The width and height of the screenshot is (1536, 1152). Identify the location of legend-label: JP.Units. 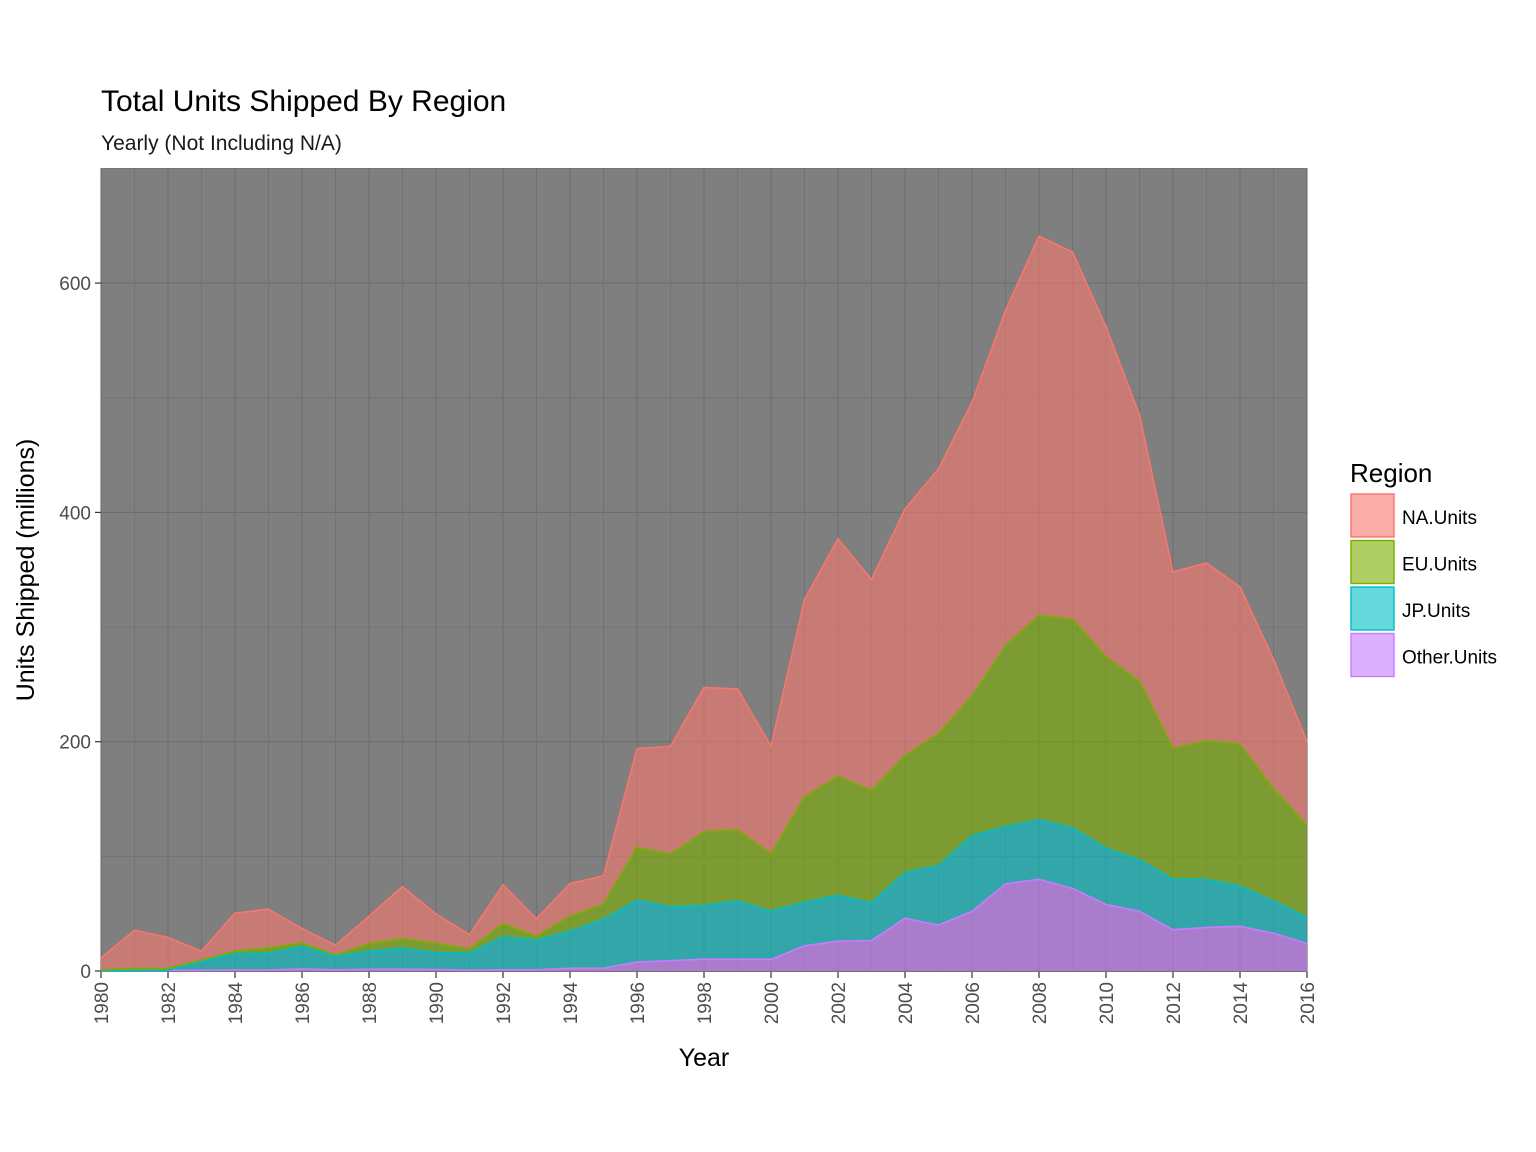
(1436, 611).